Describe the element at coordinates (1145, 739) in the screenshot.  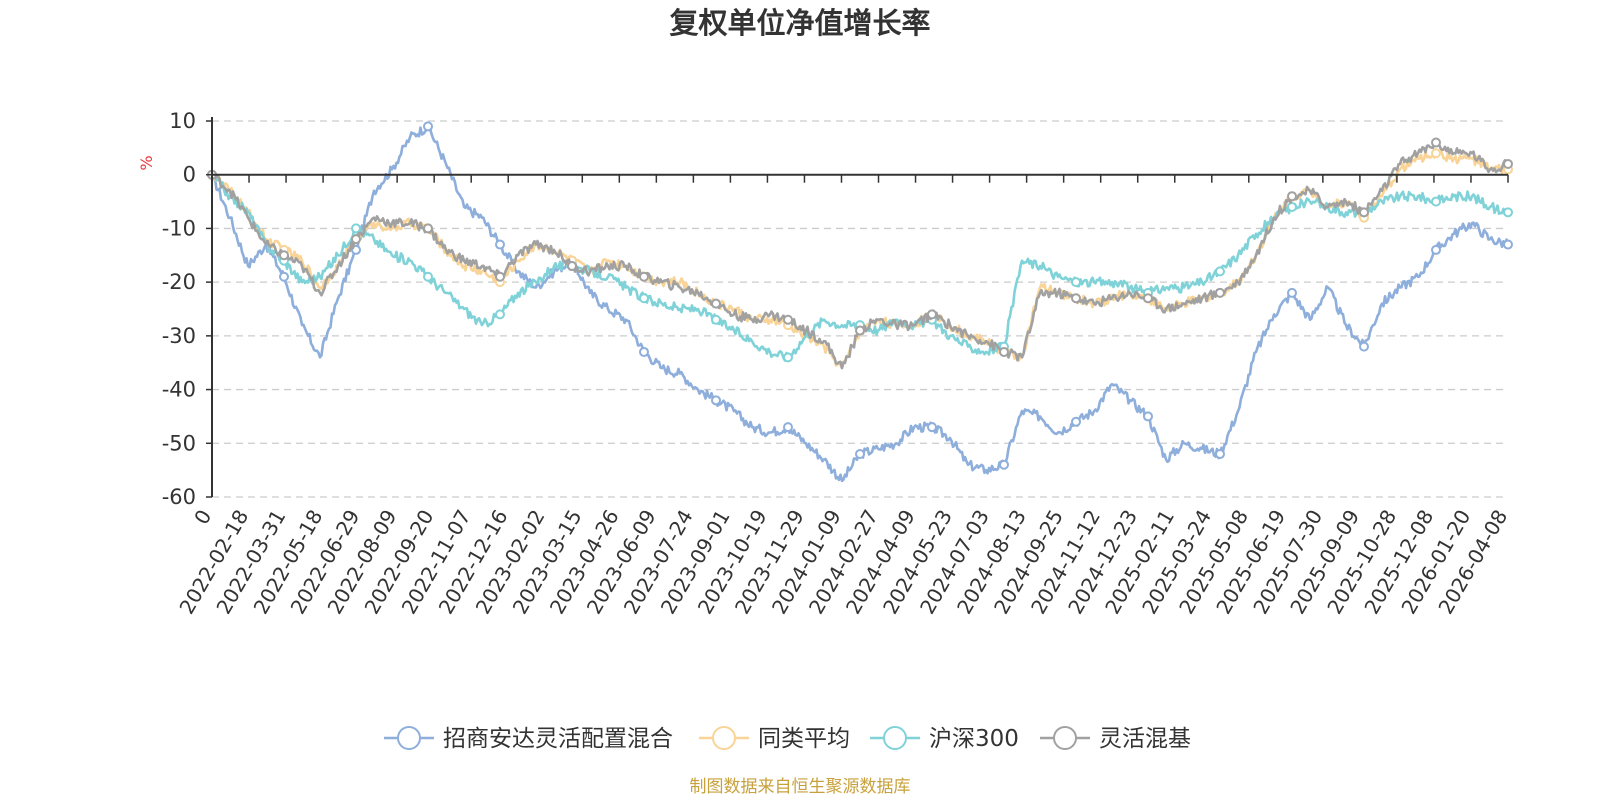
I see `legend-label: 灵活混基` at that location.